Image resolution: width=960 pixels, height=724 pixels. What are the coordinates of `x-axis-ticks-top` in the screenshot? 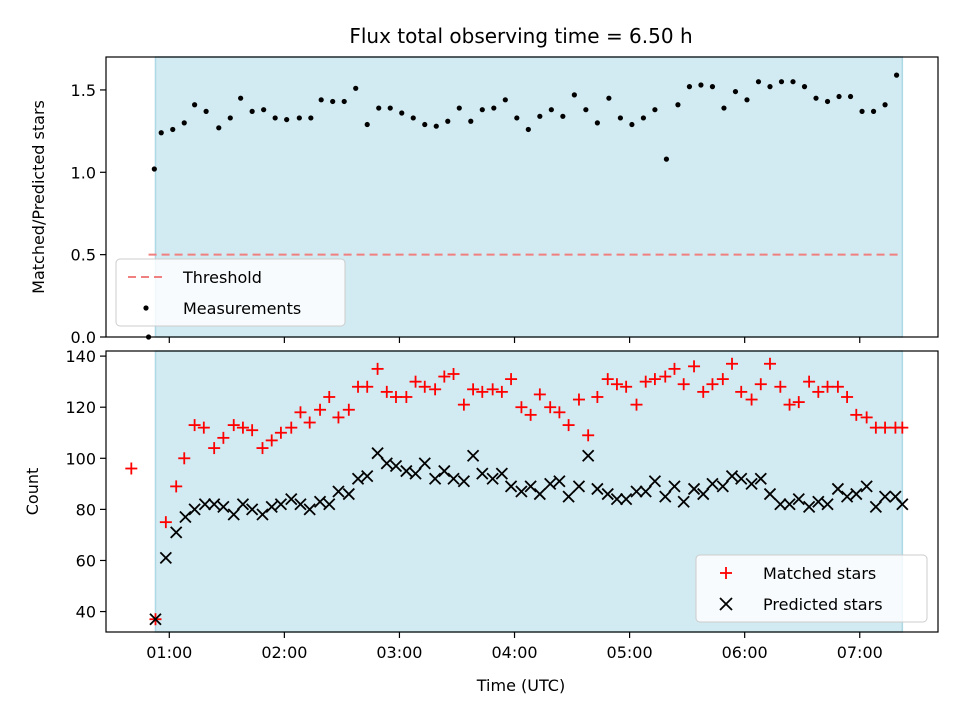 It's located at (514, 340).